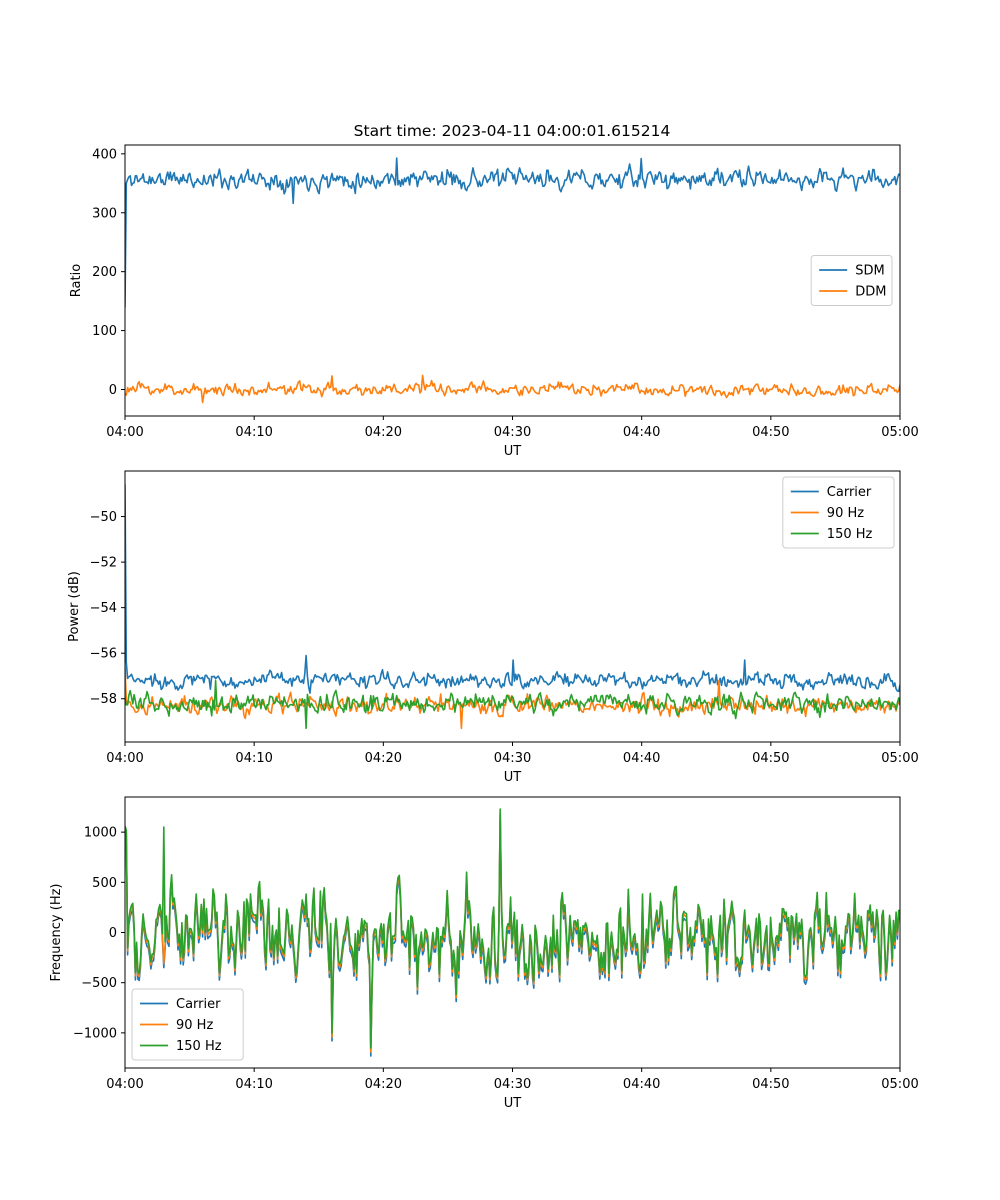 This screenshot has height=1200, width=1000. What do you see at coordinates (512, 588) in the screenshot?
I see `series-line-carrier` at bounding box center [512, 588].